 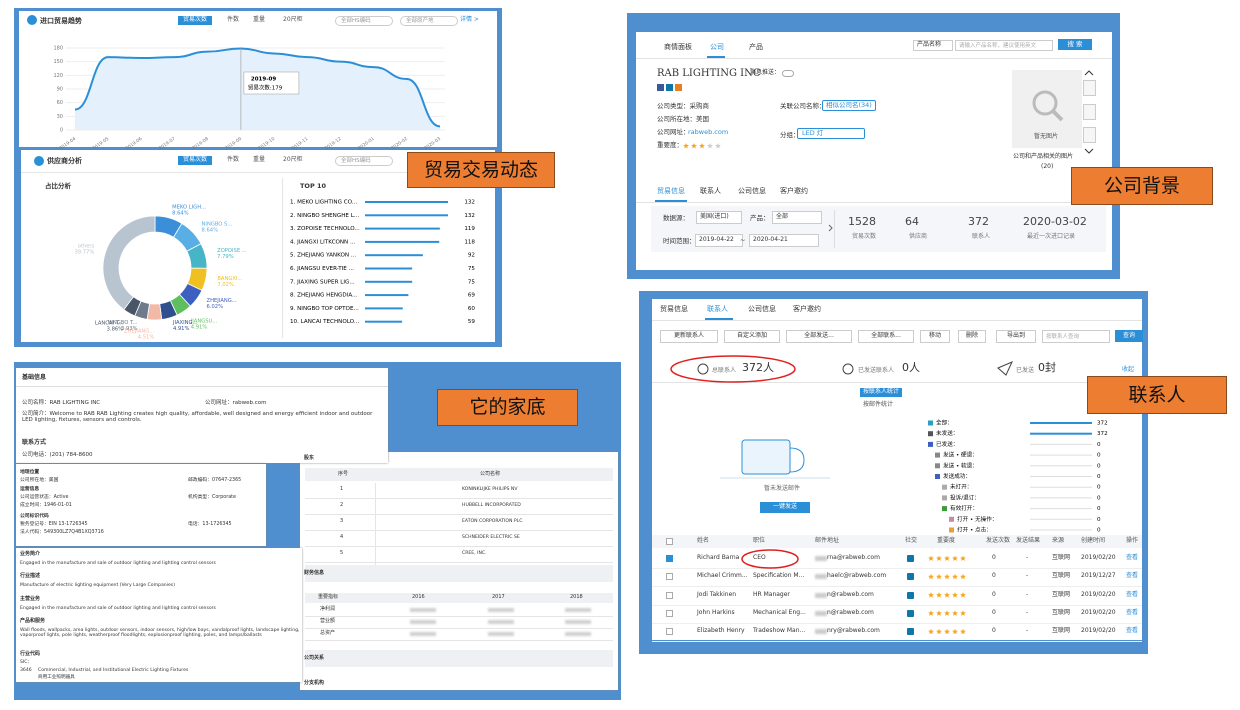 I want to click on related-button: 相似公司名(34), so click(x=849, y=106).